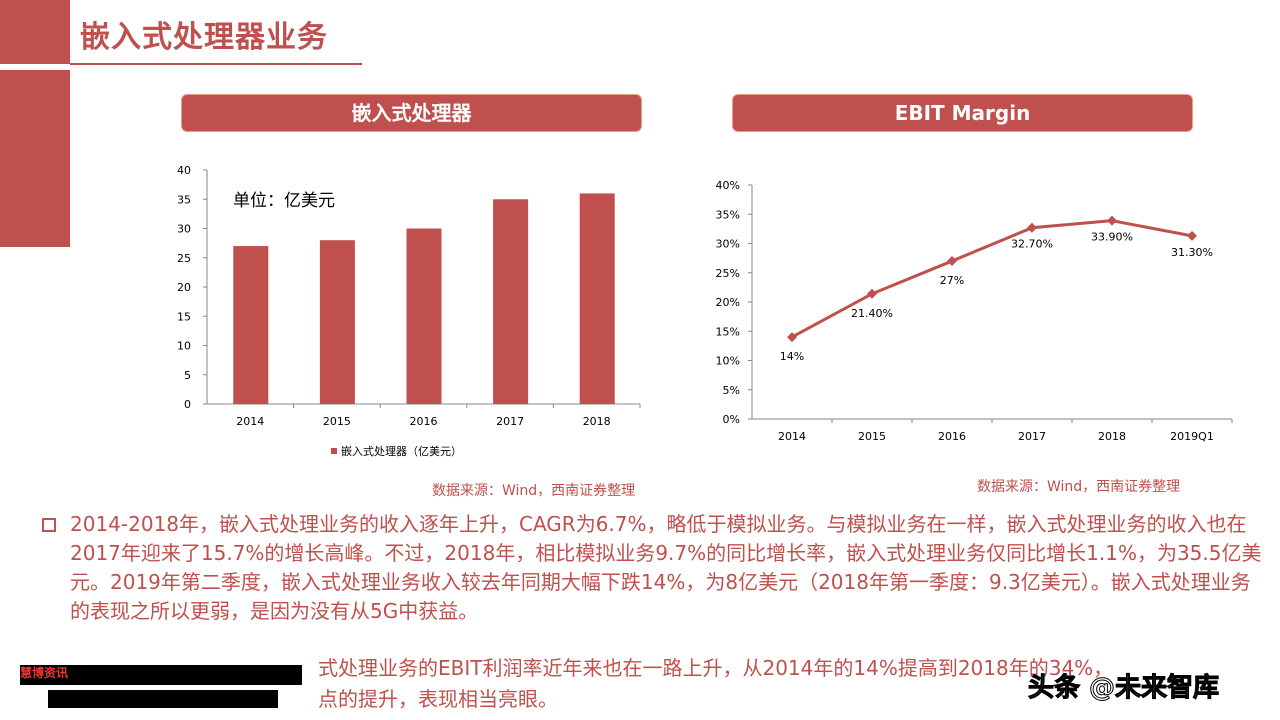  Describe the element at coordinates (184, 229) in the screenshot. I see `bar-y-tick-label: 30` at that location.